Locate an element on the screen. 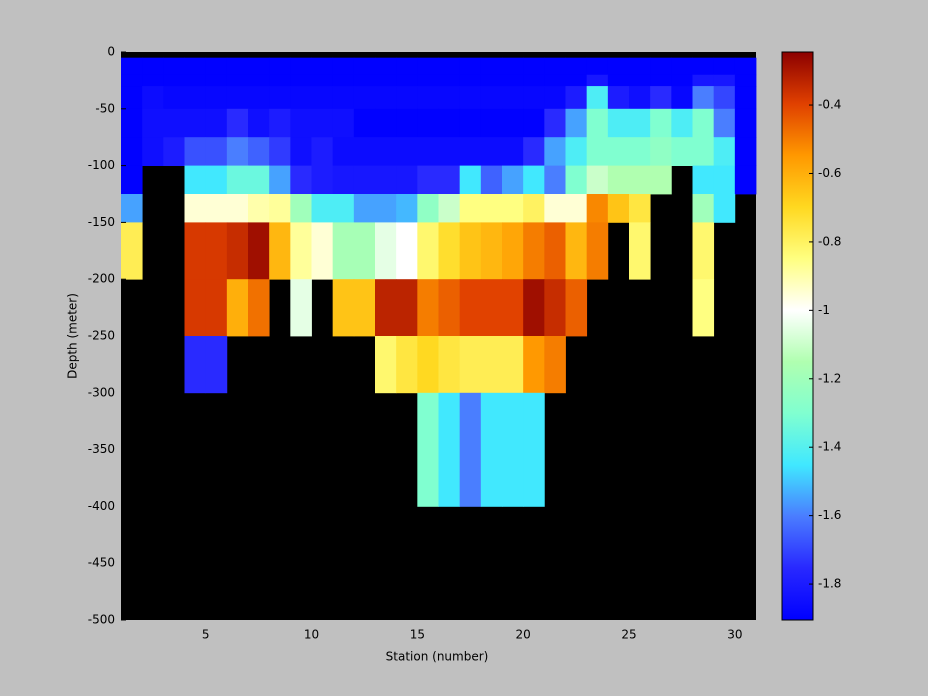 The image size is (928, 700). x-tick-label: 20 is located at coordinates (523, 635).